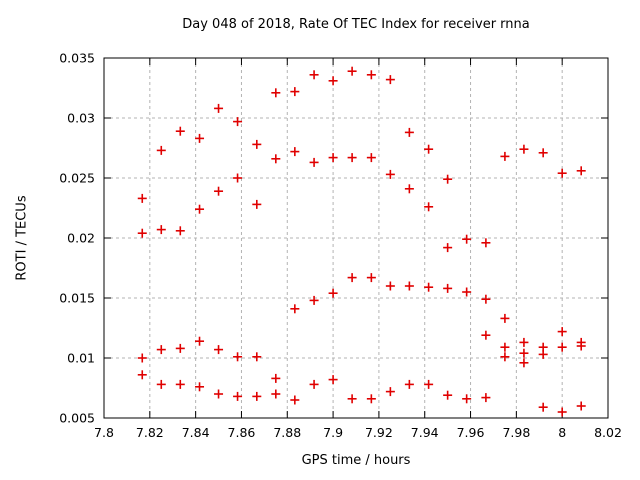 Image resolution: width=640 pixels, height=480 pixels. What do you see at coordinates (516, 432) in the screenshot?
I see `x-tick-label: 7.98` at bounding box center [516, 432].